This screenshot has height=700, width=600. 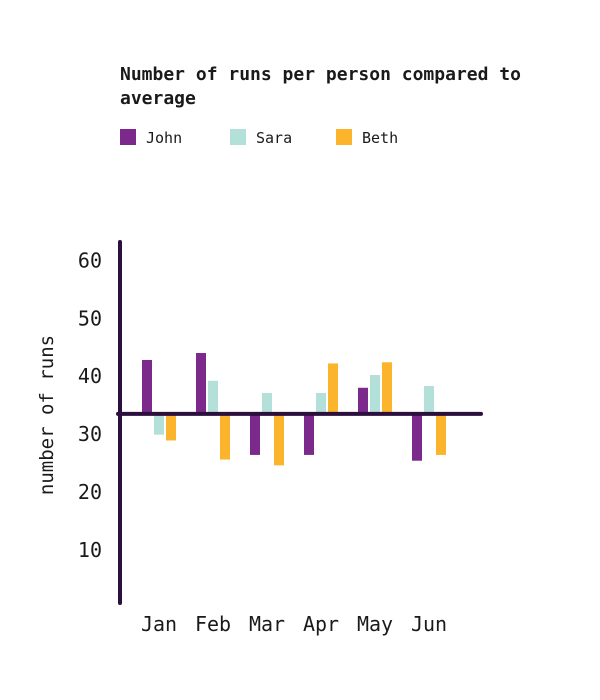 I want to click on bar-beth-apr, so click(x=333, y=388).